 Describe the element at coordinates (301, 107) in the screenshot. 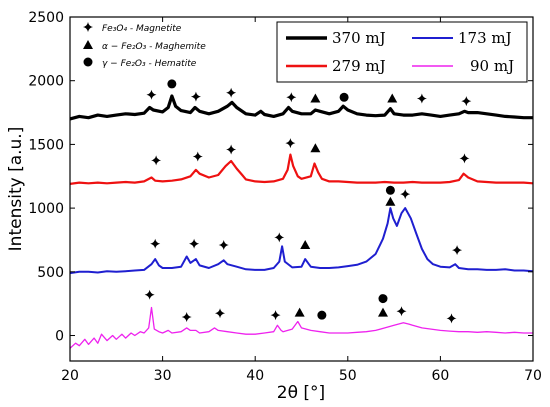

I see `series-line-370-mj` at that location.